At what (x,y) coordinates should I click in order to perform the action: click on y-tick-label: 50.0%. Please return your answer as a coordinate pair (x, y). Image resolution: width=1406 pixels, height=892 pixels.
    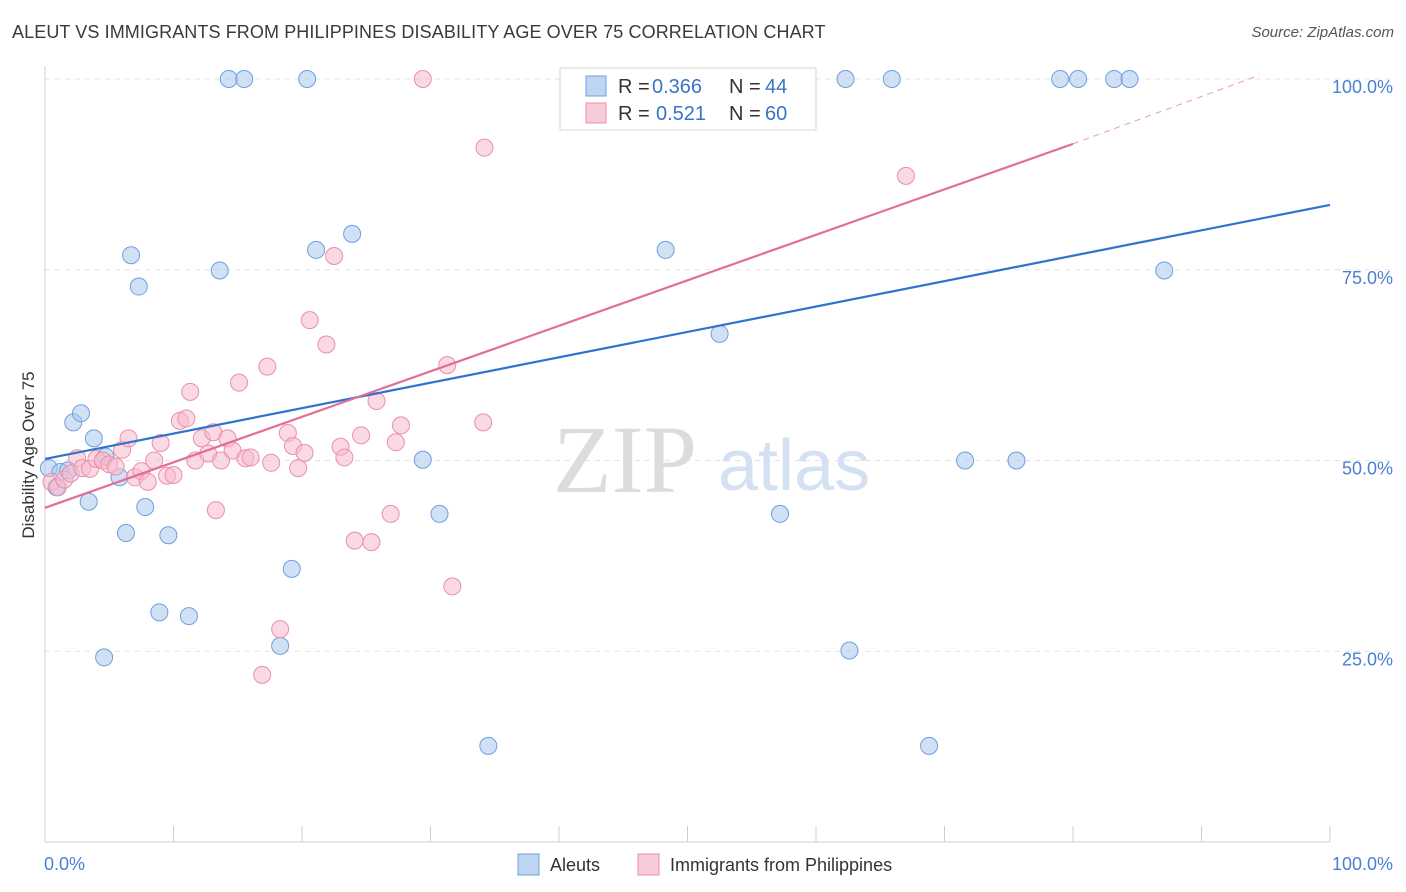
    Looking at the image, I should click on (1367, 469).